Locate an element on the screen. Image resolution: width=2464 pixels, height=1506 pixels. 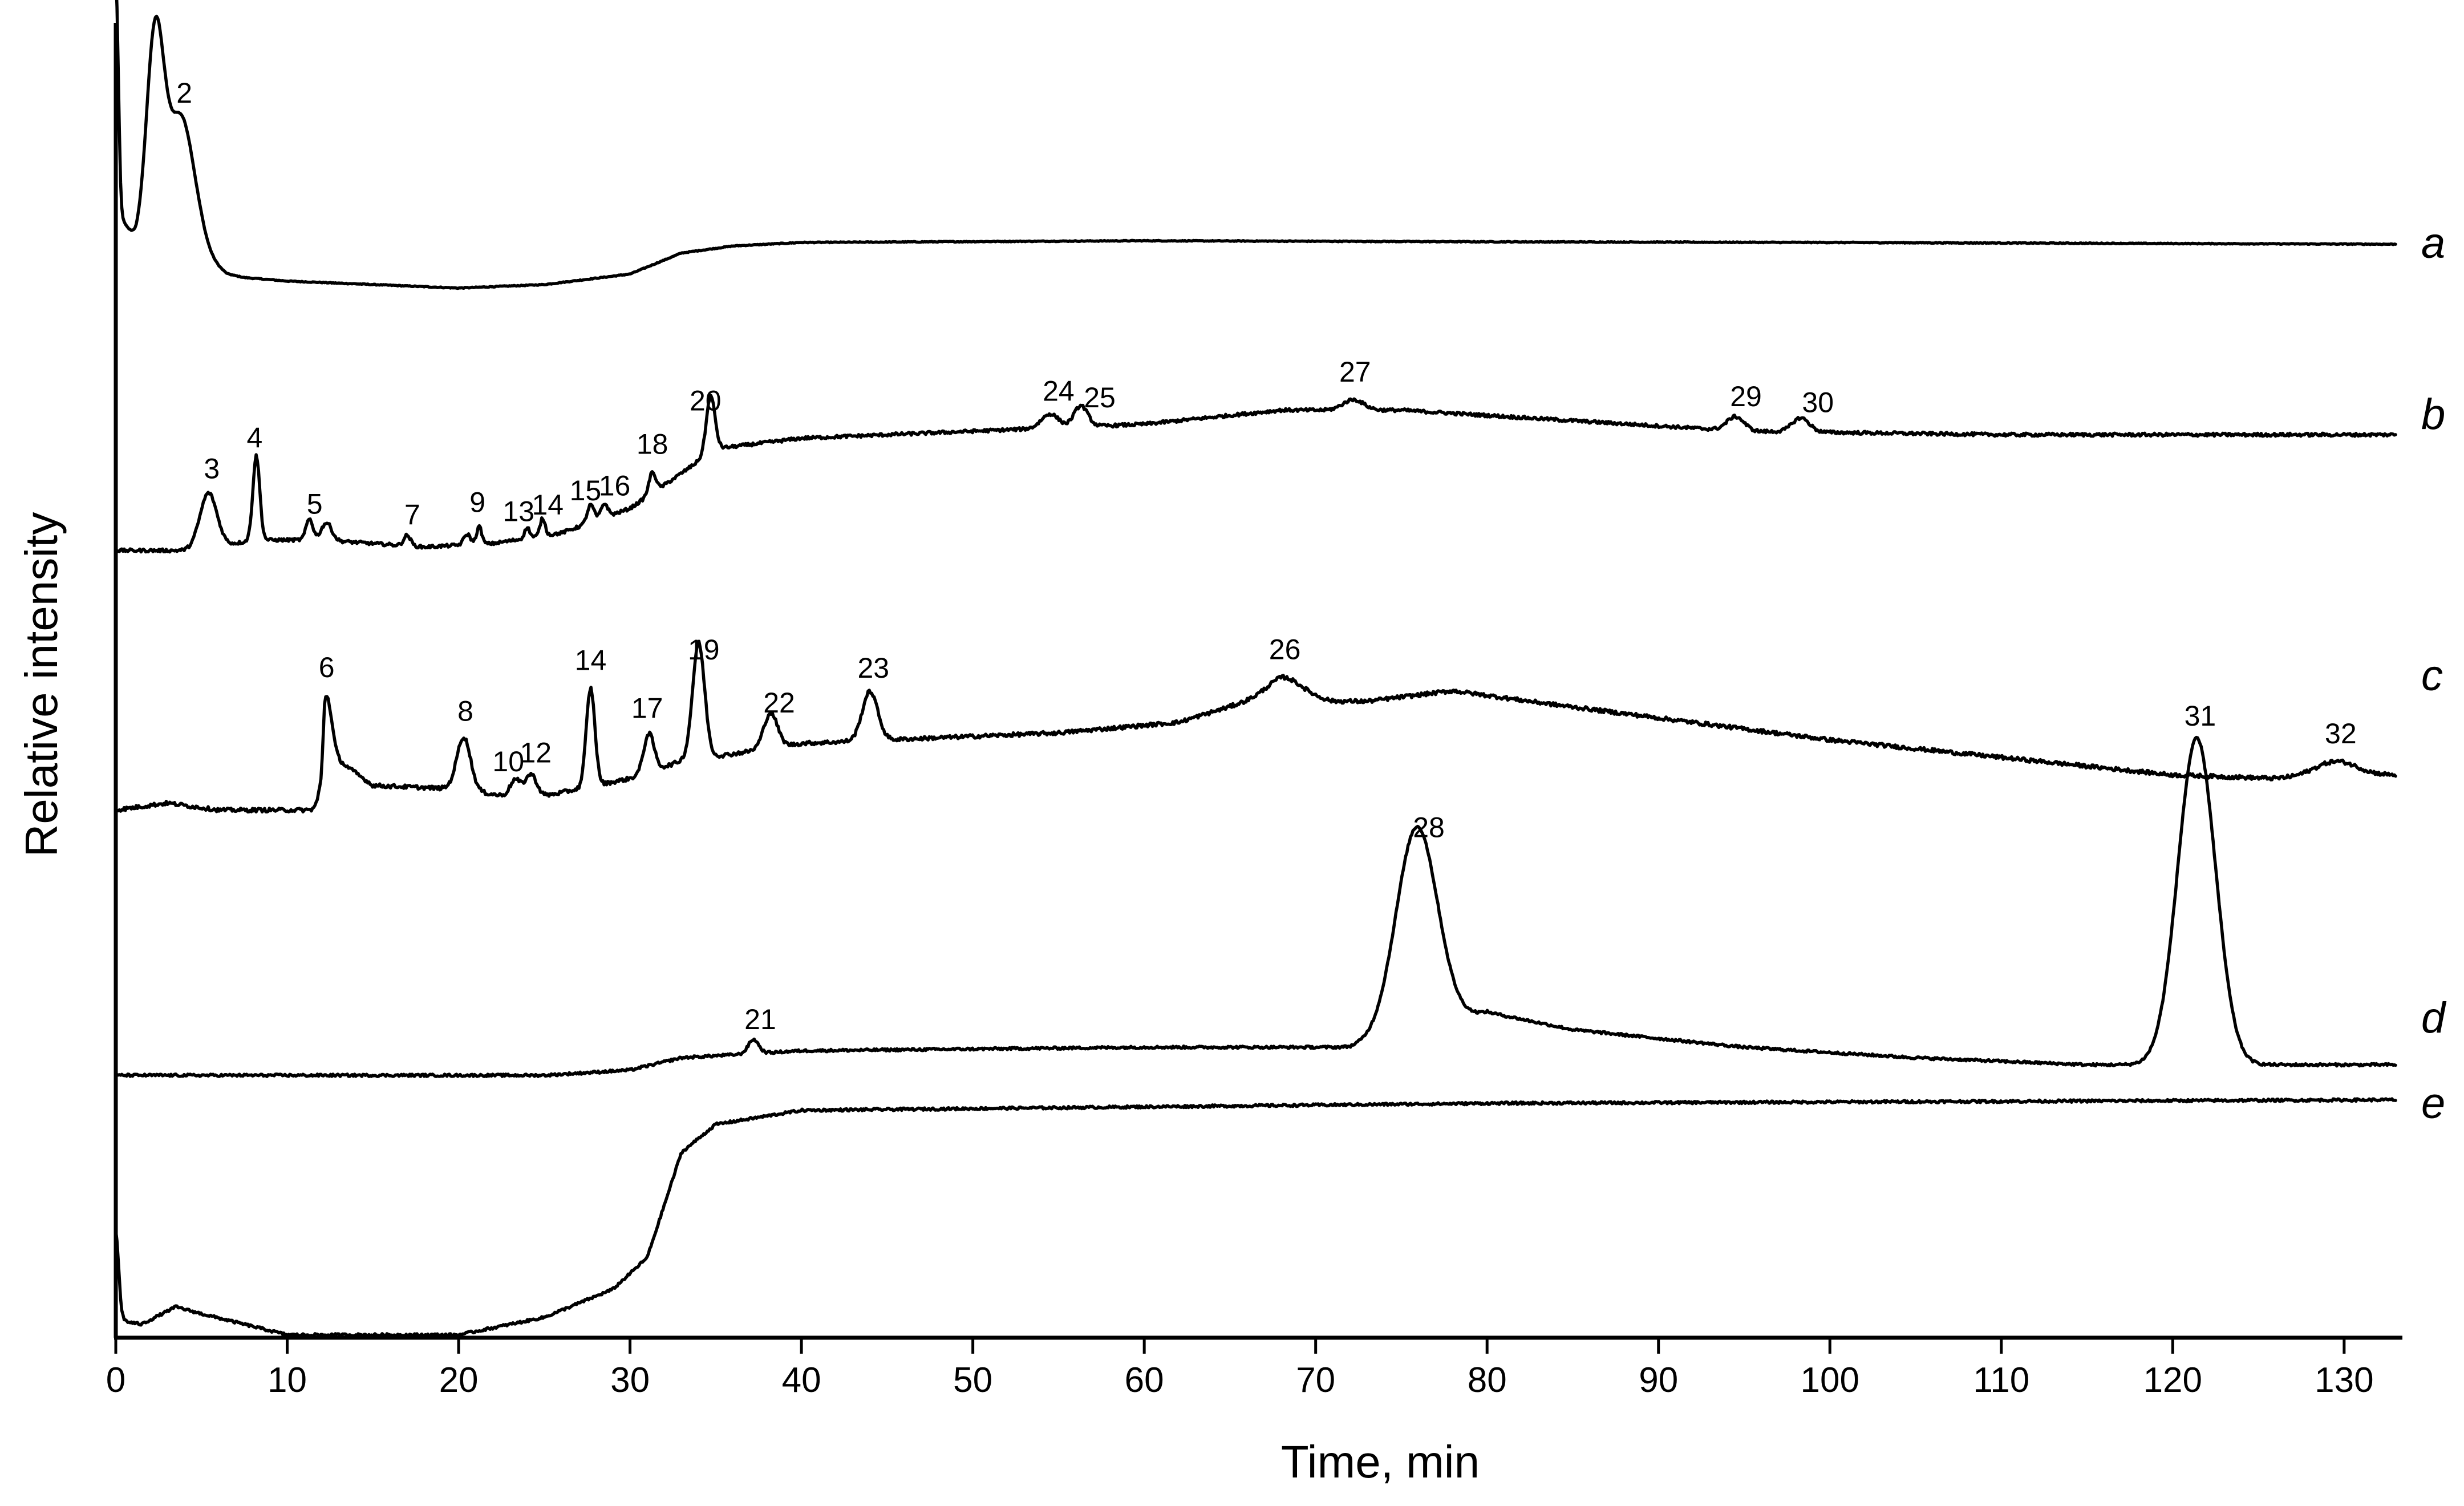
series-label-e: e is located at coordinates (2433, 1103).